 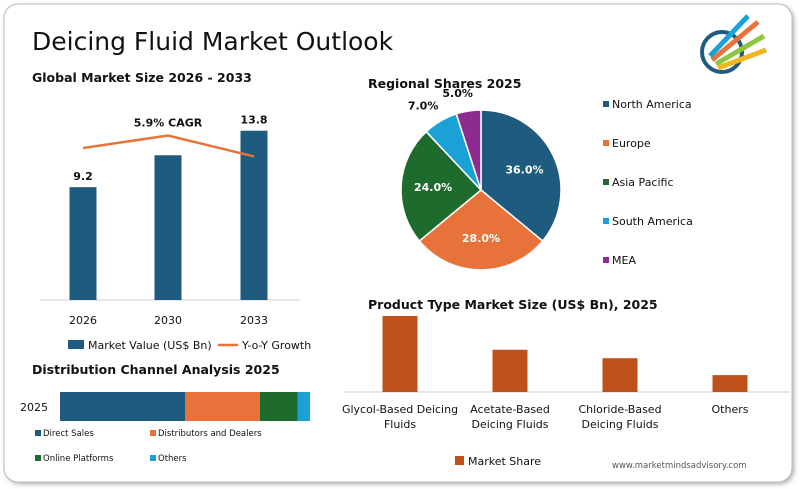 What do you see at coordinates (156, 369) in the screenshot?
I see `chart-title: Distribution Channel Analysis 2025` at bounding box center [156, 369].